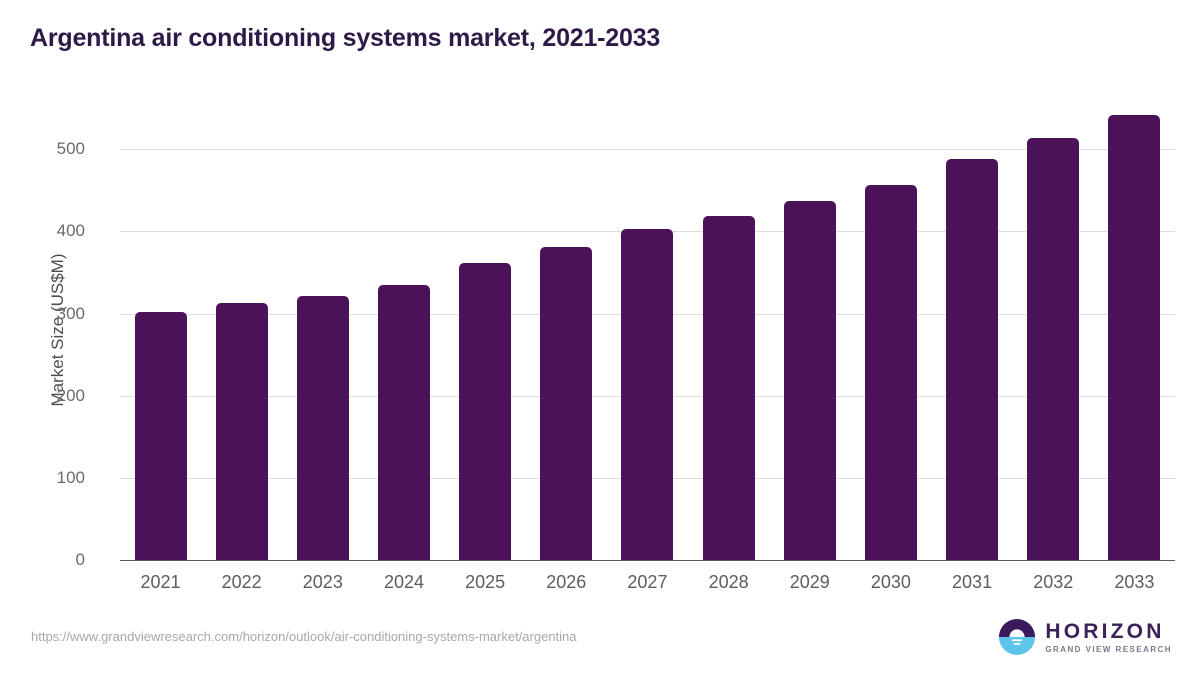  I want to click on bar-group: 2031, so click(972, 346).